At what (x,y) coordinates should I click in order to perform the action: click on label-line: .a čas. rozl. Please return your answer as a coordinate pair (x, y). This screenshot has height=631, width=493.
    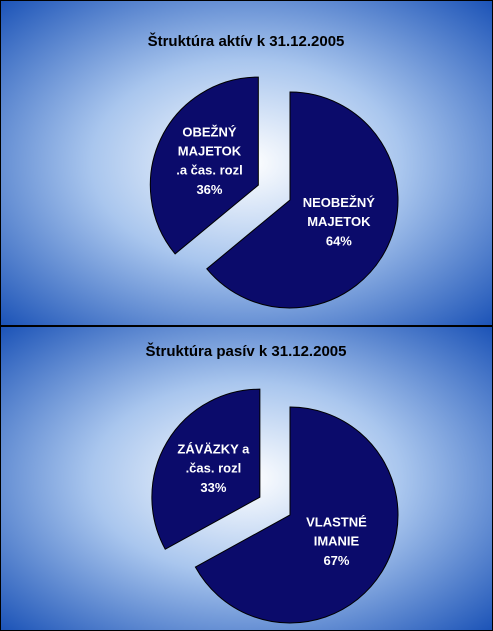
    Looking at the image, I should click on (209, 170).